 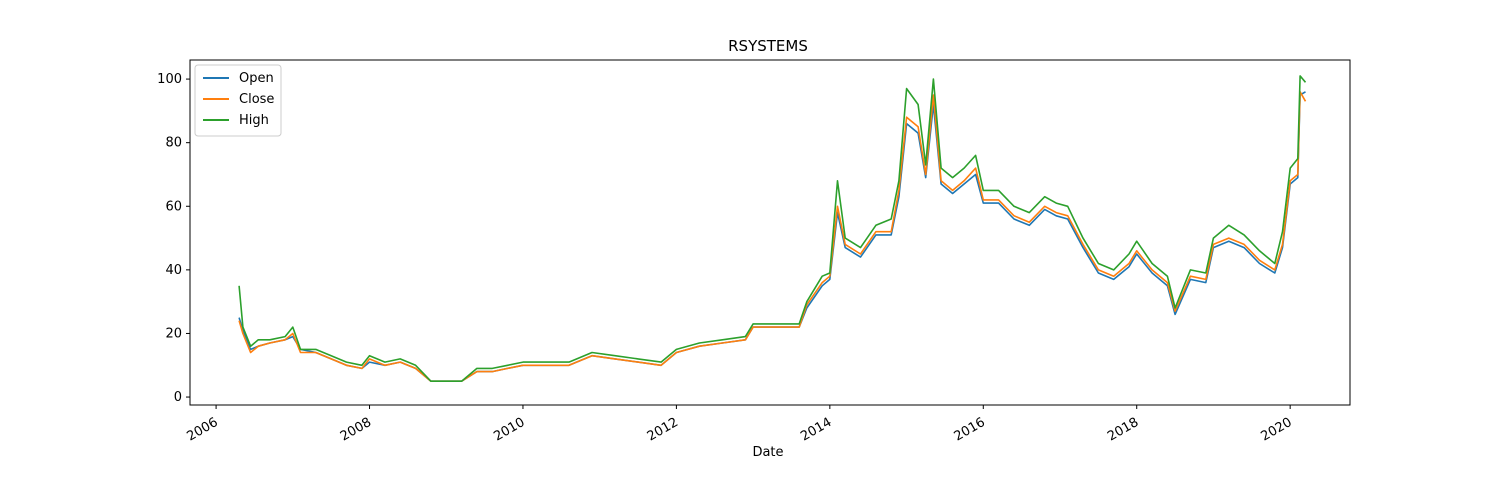 I want to click on y-tick-label: 100, so click(x=169, y=79).